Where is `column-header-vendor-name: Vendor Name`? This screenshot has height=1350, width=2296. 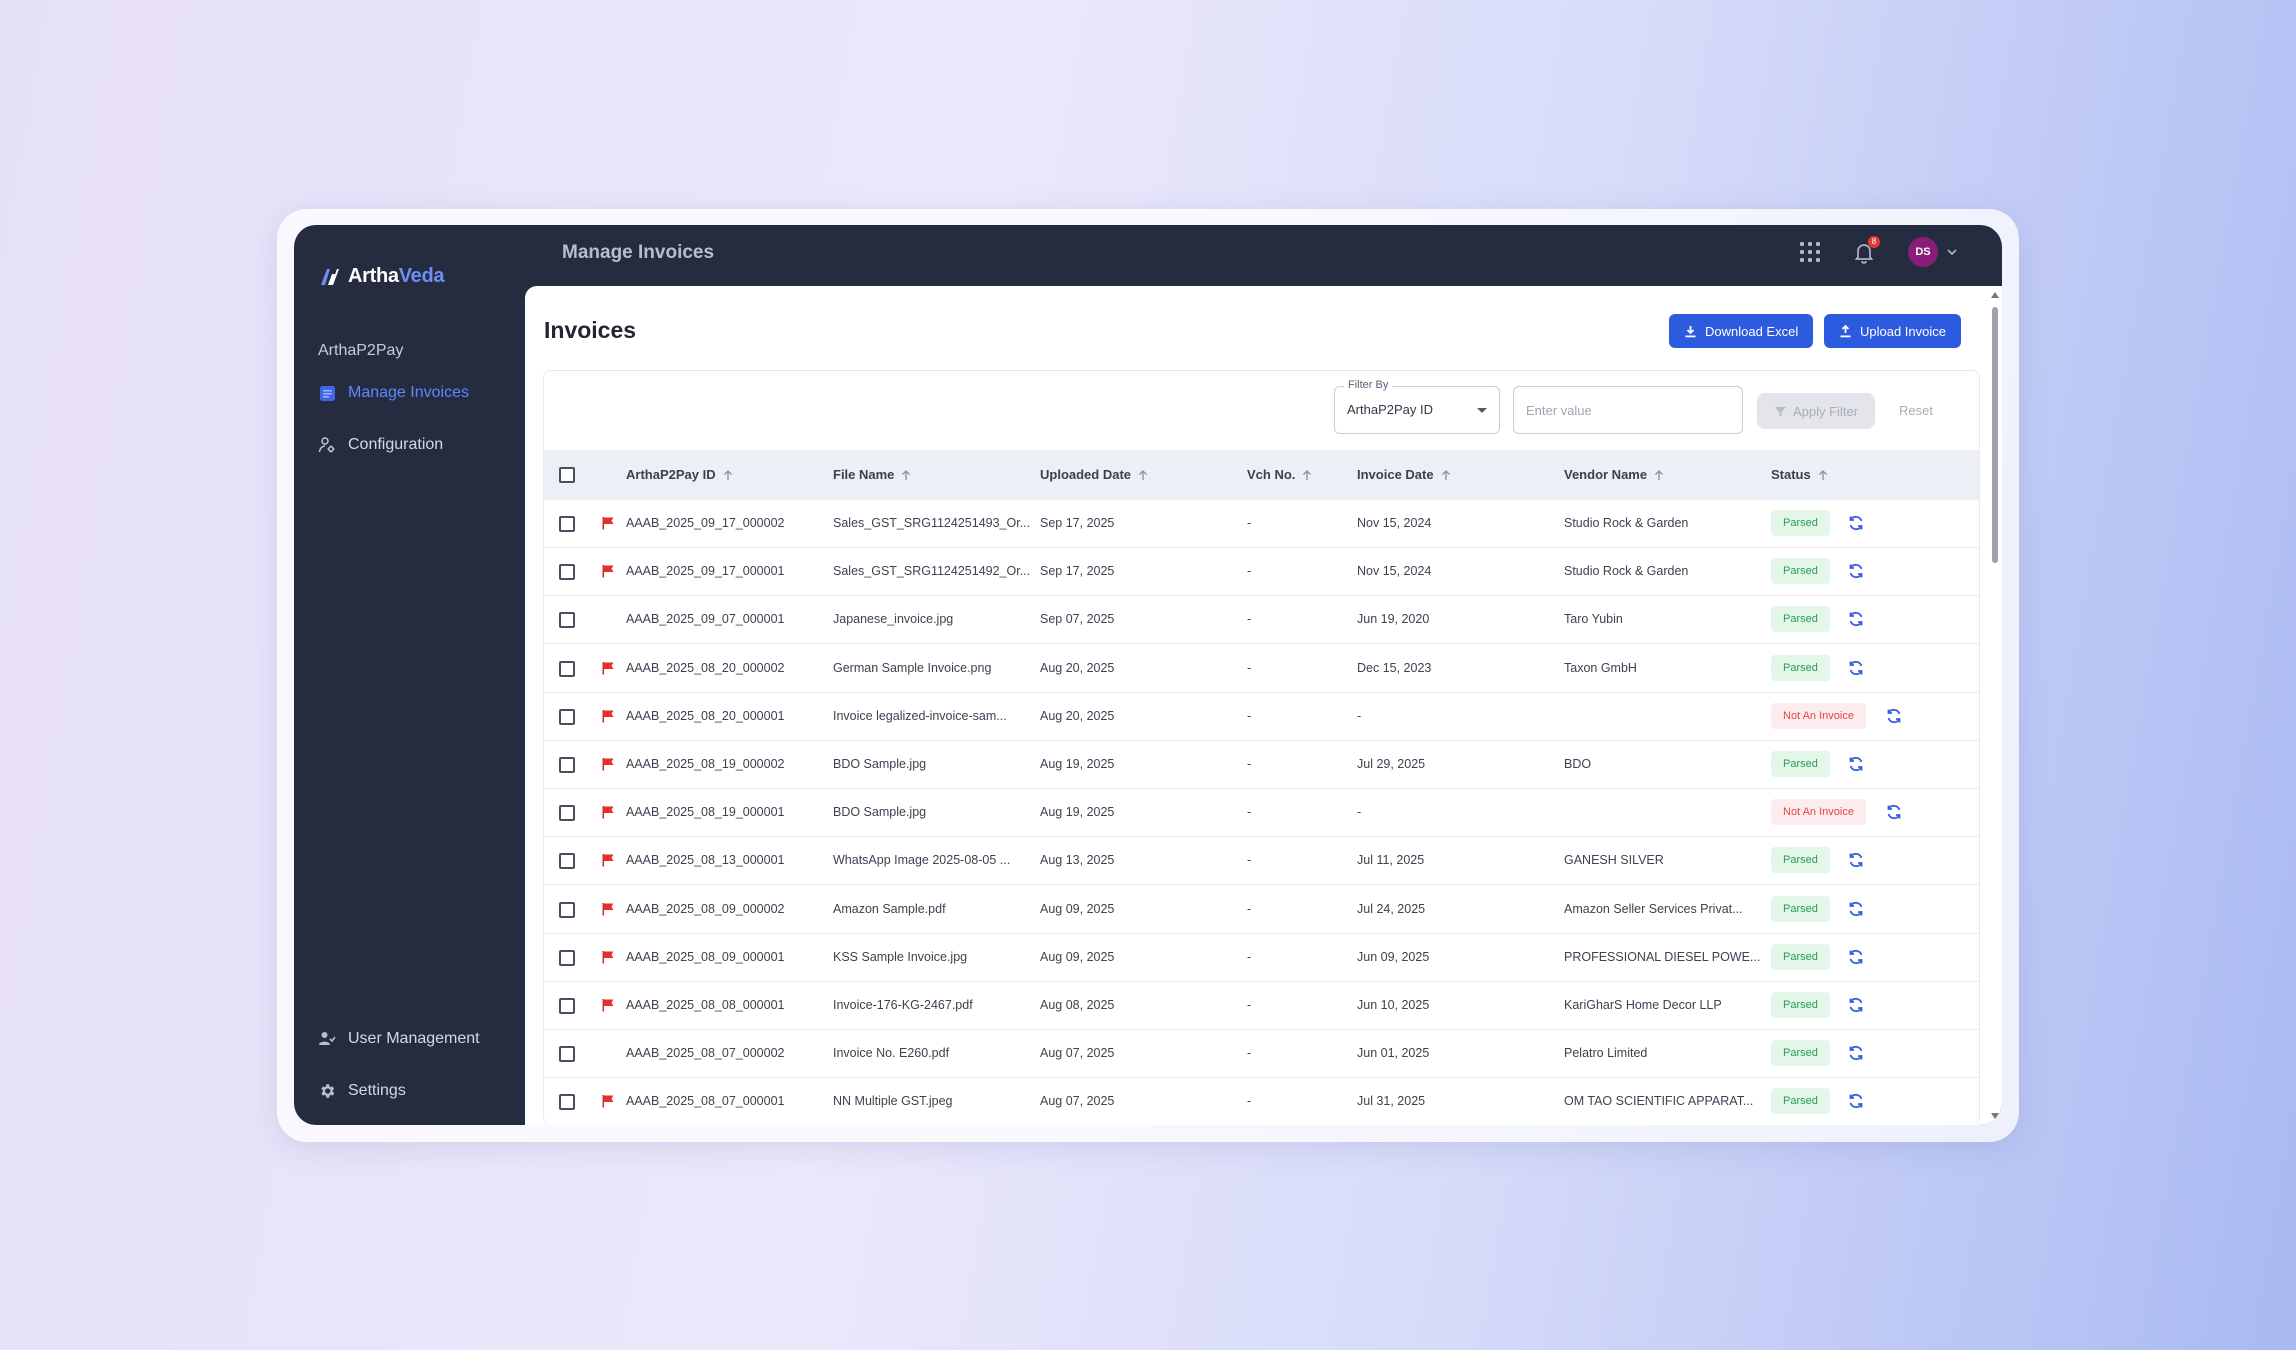
column-header-vendor-name: Vendor Name is located at coordinates (1614, 474).